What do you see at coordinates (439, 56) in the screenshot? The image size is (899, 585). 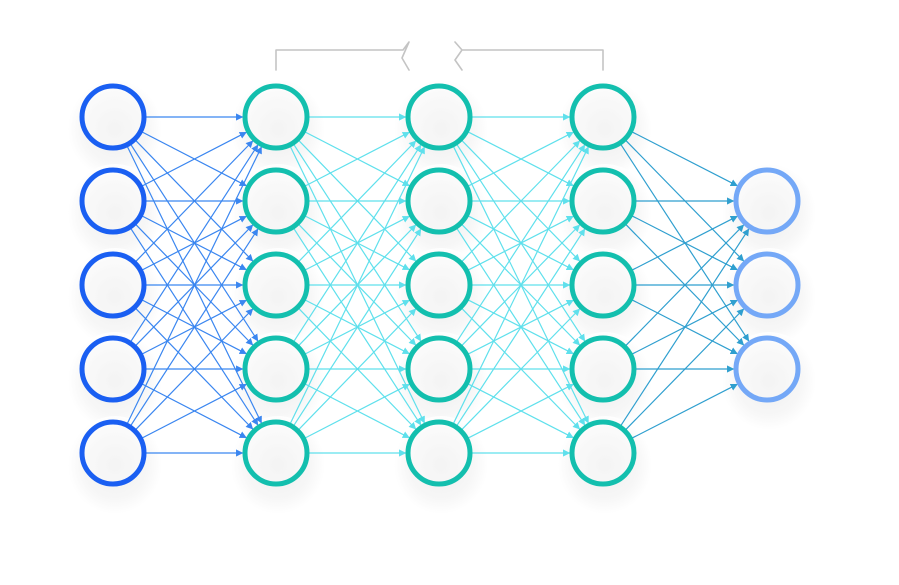 I see `omitted-layers-bracket` at bounding box center [439, 56].